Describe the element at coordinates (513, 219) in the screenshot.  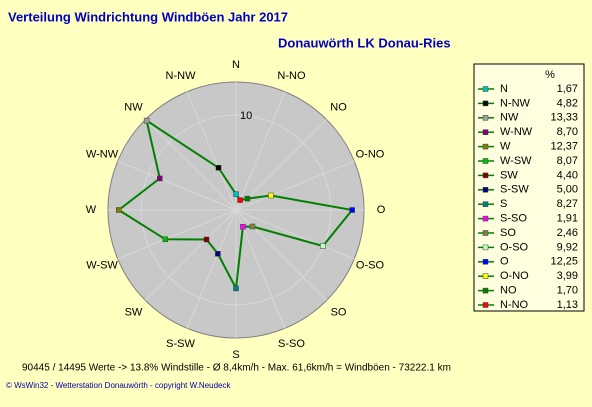
I see `legend-label: S-SO` at that location.